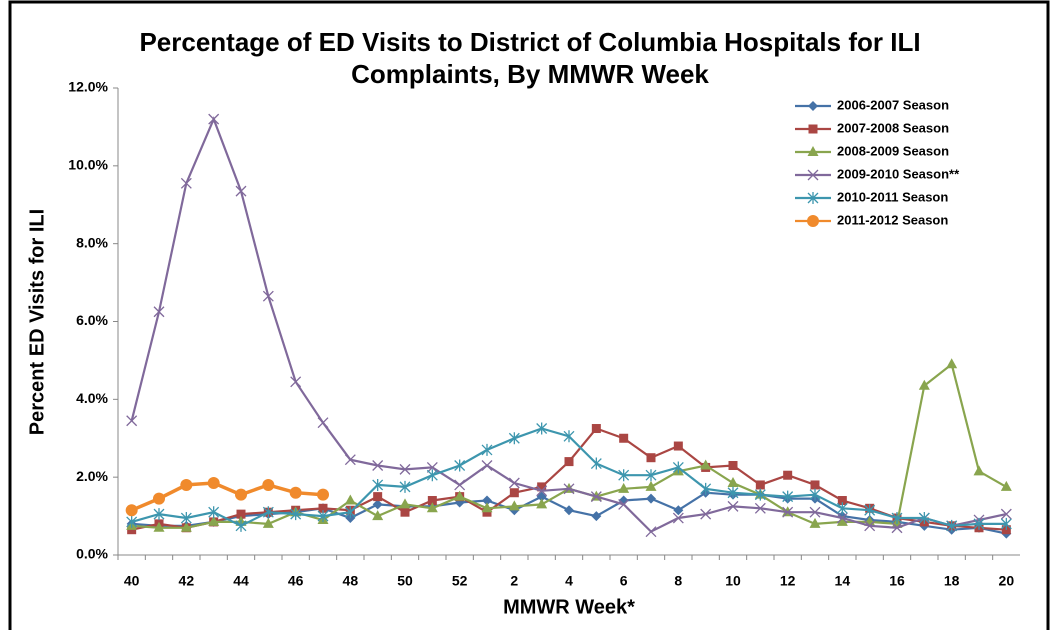  I want to click on x-tick-label: 18, so click(952, 581).